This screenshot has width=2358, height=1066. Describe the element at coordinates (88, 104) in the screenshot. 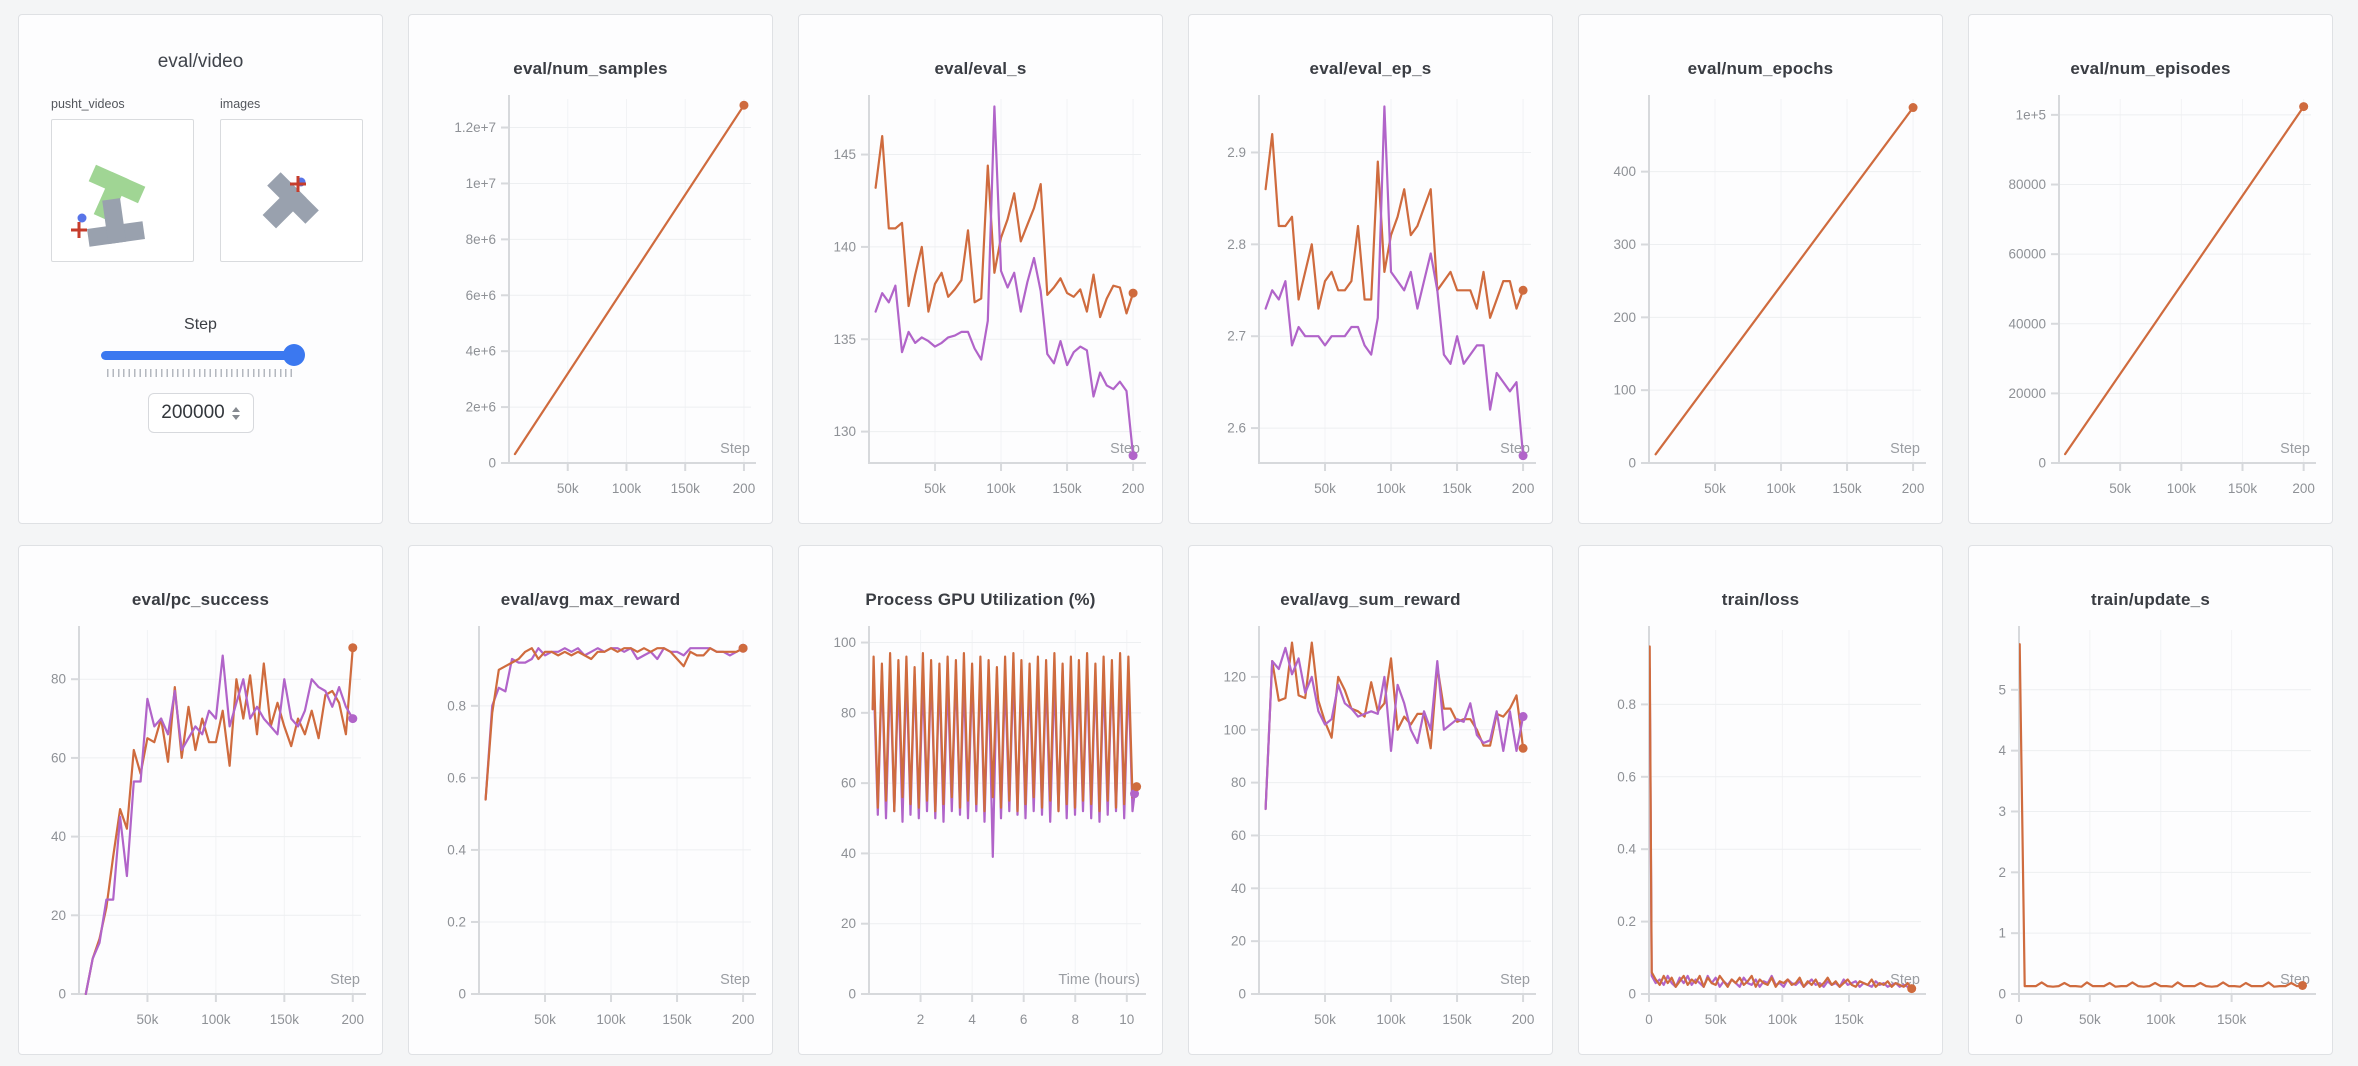

I see `thumb-label: pusht_videos` at that location.